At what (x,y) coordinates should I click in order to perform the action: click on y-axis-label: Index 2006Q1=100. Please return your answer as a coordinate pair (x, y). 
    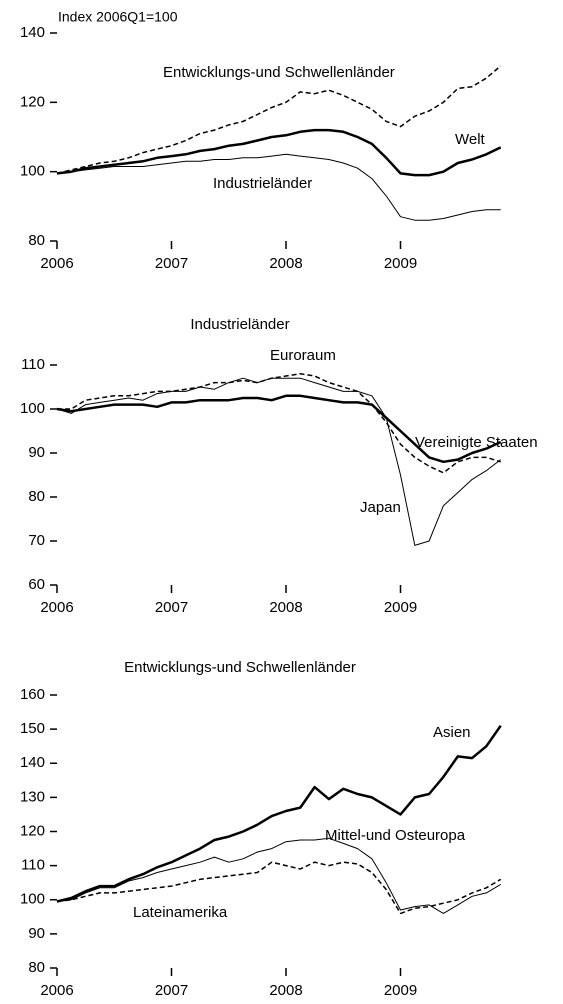
    Looking at the image, I should click on (118, 17).